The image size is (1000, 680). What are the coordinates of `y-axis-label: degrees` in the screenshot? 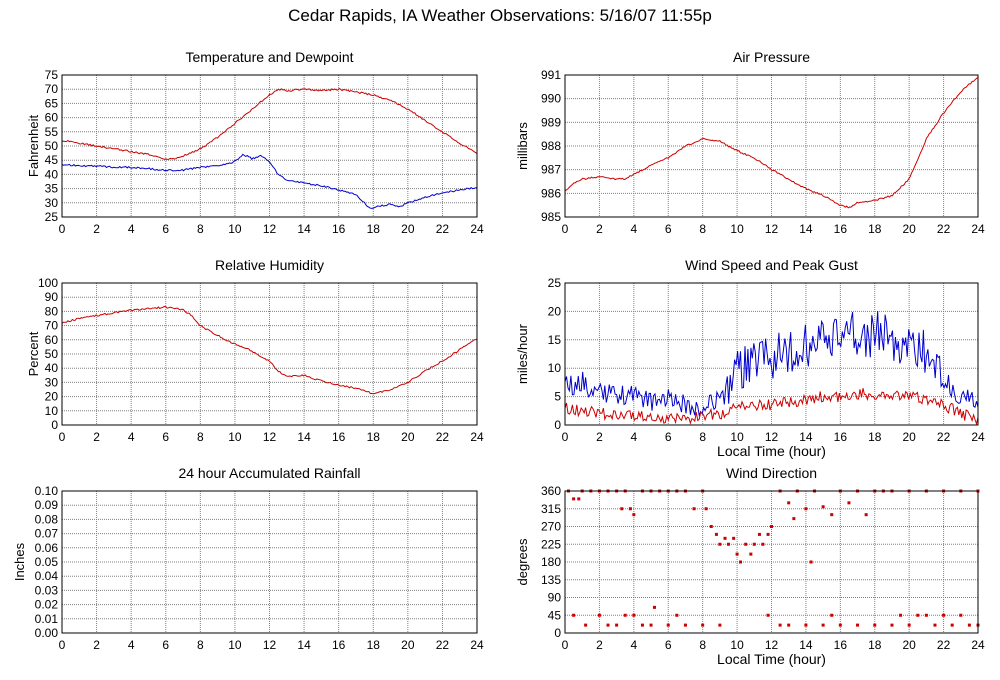 It's located at (522, 561).